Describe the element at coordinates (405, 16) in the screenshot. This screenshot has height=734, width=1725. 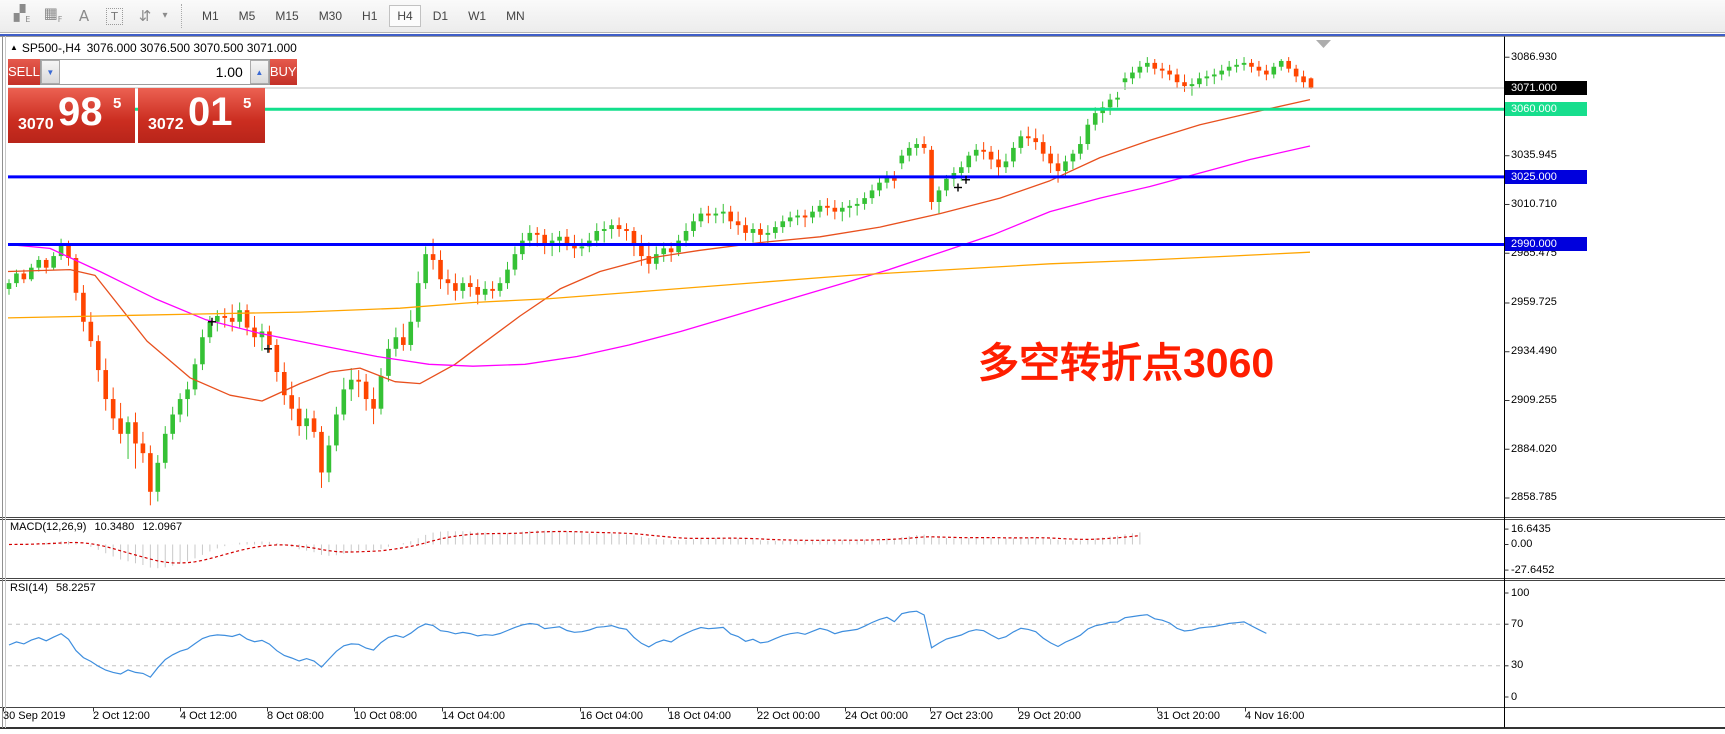
I see `timeframe-button-H4: H4` at that location.